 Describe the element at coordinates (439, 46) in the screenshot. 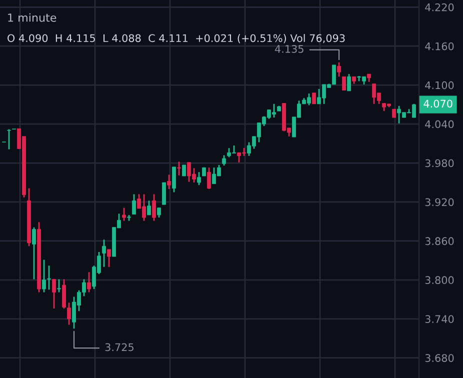

I see `y-tick-label: 4.160` at that location.